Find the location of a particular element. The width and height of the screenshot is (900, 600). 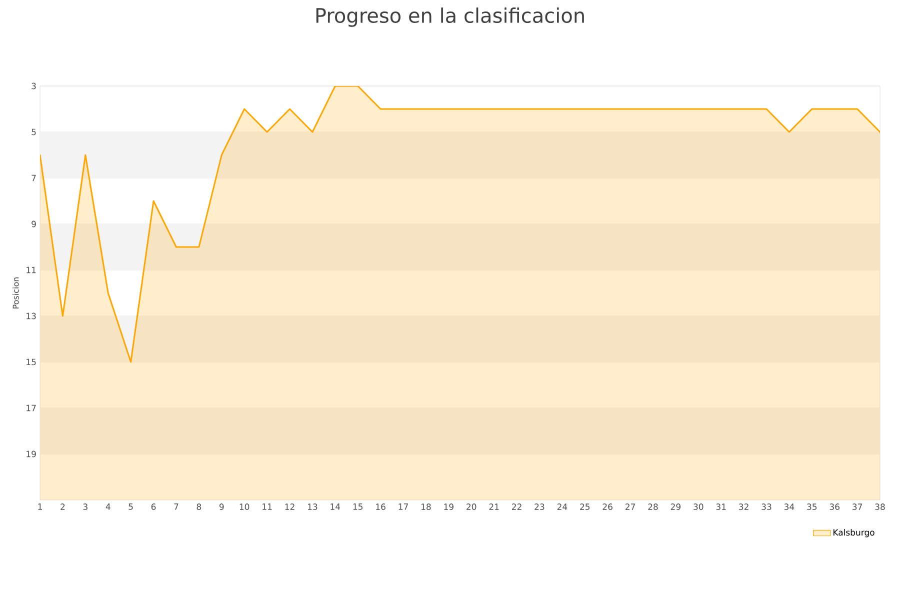

x-tick-label: 14 is located at coordinates (335, 507).